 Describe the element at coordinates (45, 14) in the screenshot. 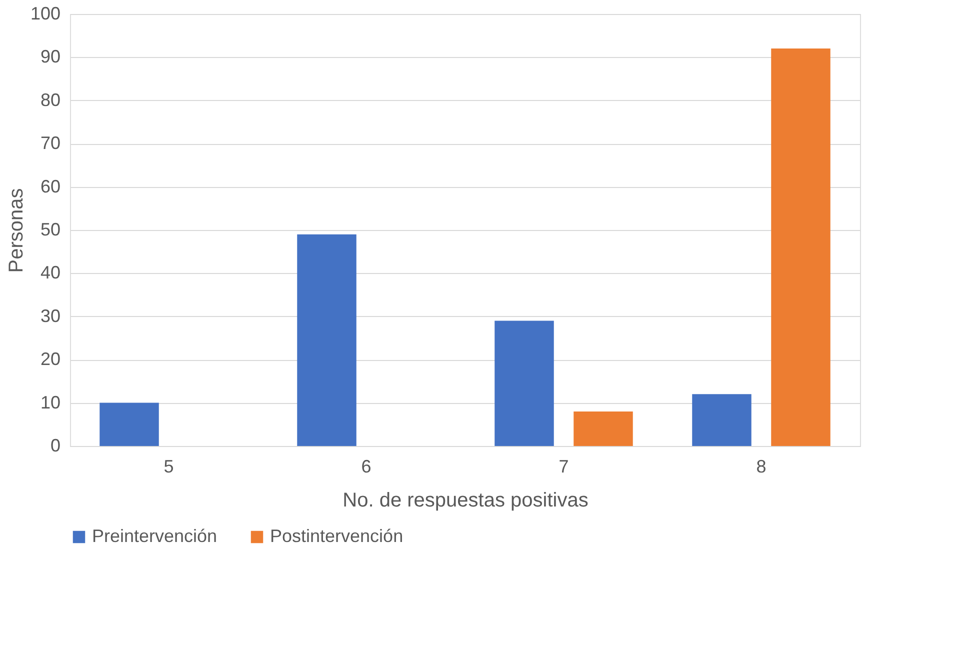

I see `y-tick-label: 100` at that location.